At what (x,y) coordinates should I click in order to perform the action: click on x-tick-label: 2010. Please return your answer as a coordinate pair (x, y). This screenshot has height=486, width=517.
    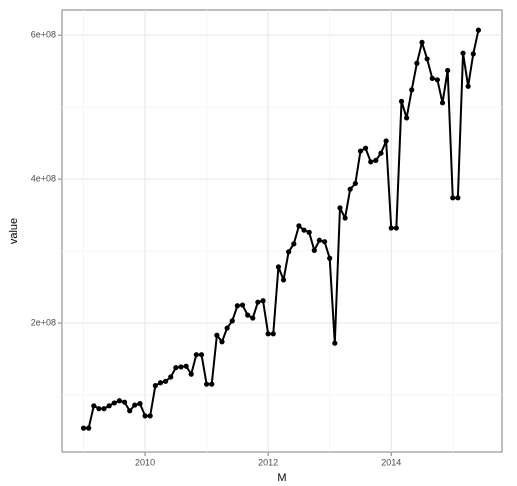
    Looking at the image, I should click on (145, 462).